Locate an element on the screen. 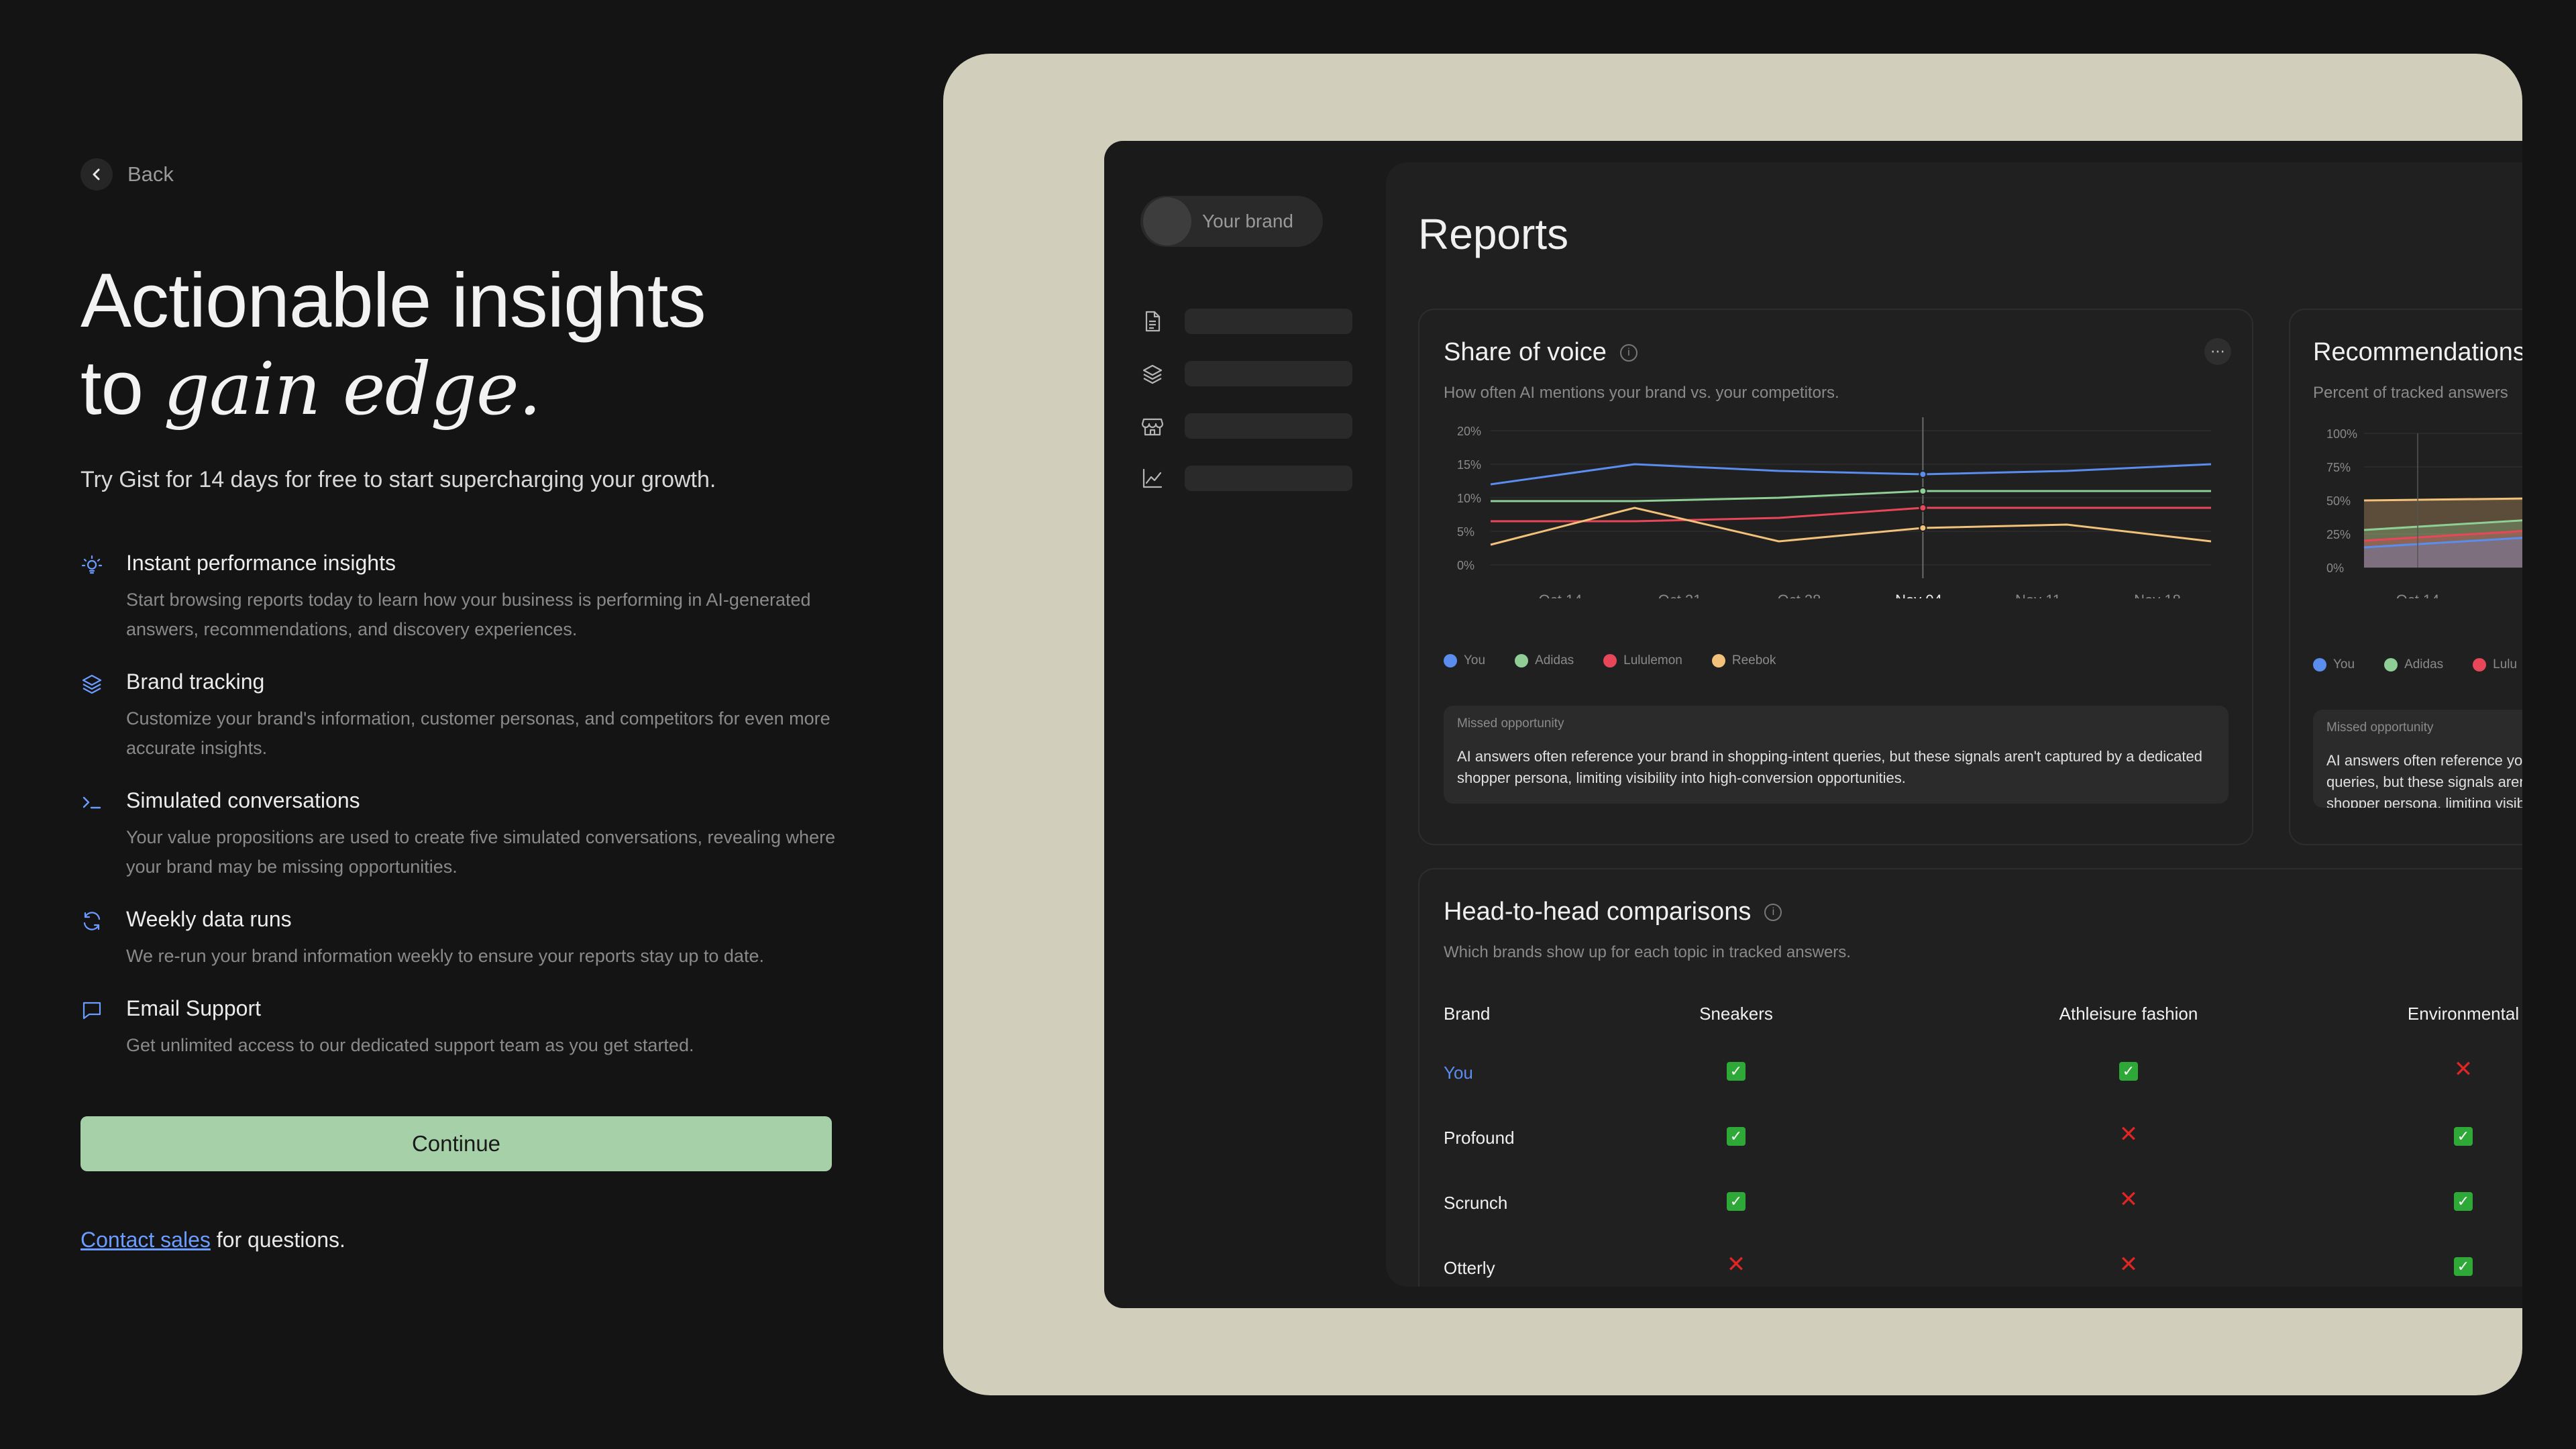 The height and width of the screenshot is (1449, 2576). table-row: Scrunch ✓ ✕ ✓ is located at coordinates (1983, 1199).